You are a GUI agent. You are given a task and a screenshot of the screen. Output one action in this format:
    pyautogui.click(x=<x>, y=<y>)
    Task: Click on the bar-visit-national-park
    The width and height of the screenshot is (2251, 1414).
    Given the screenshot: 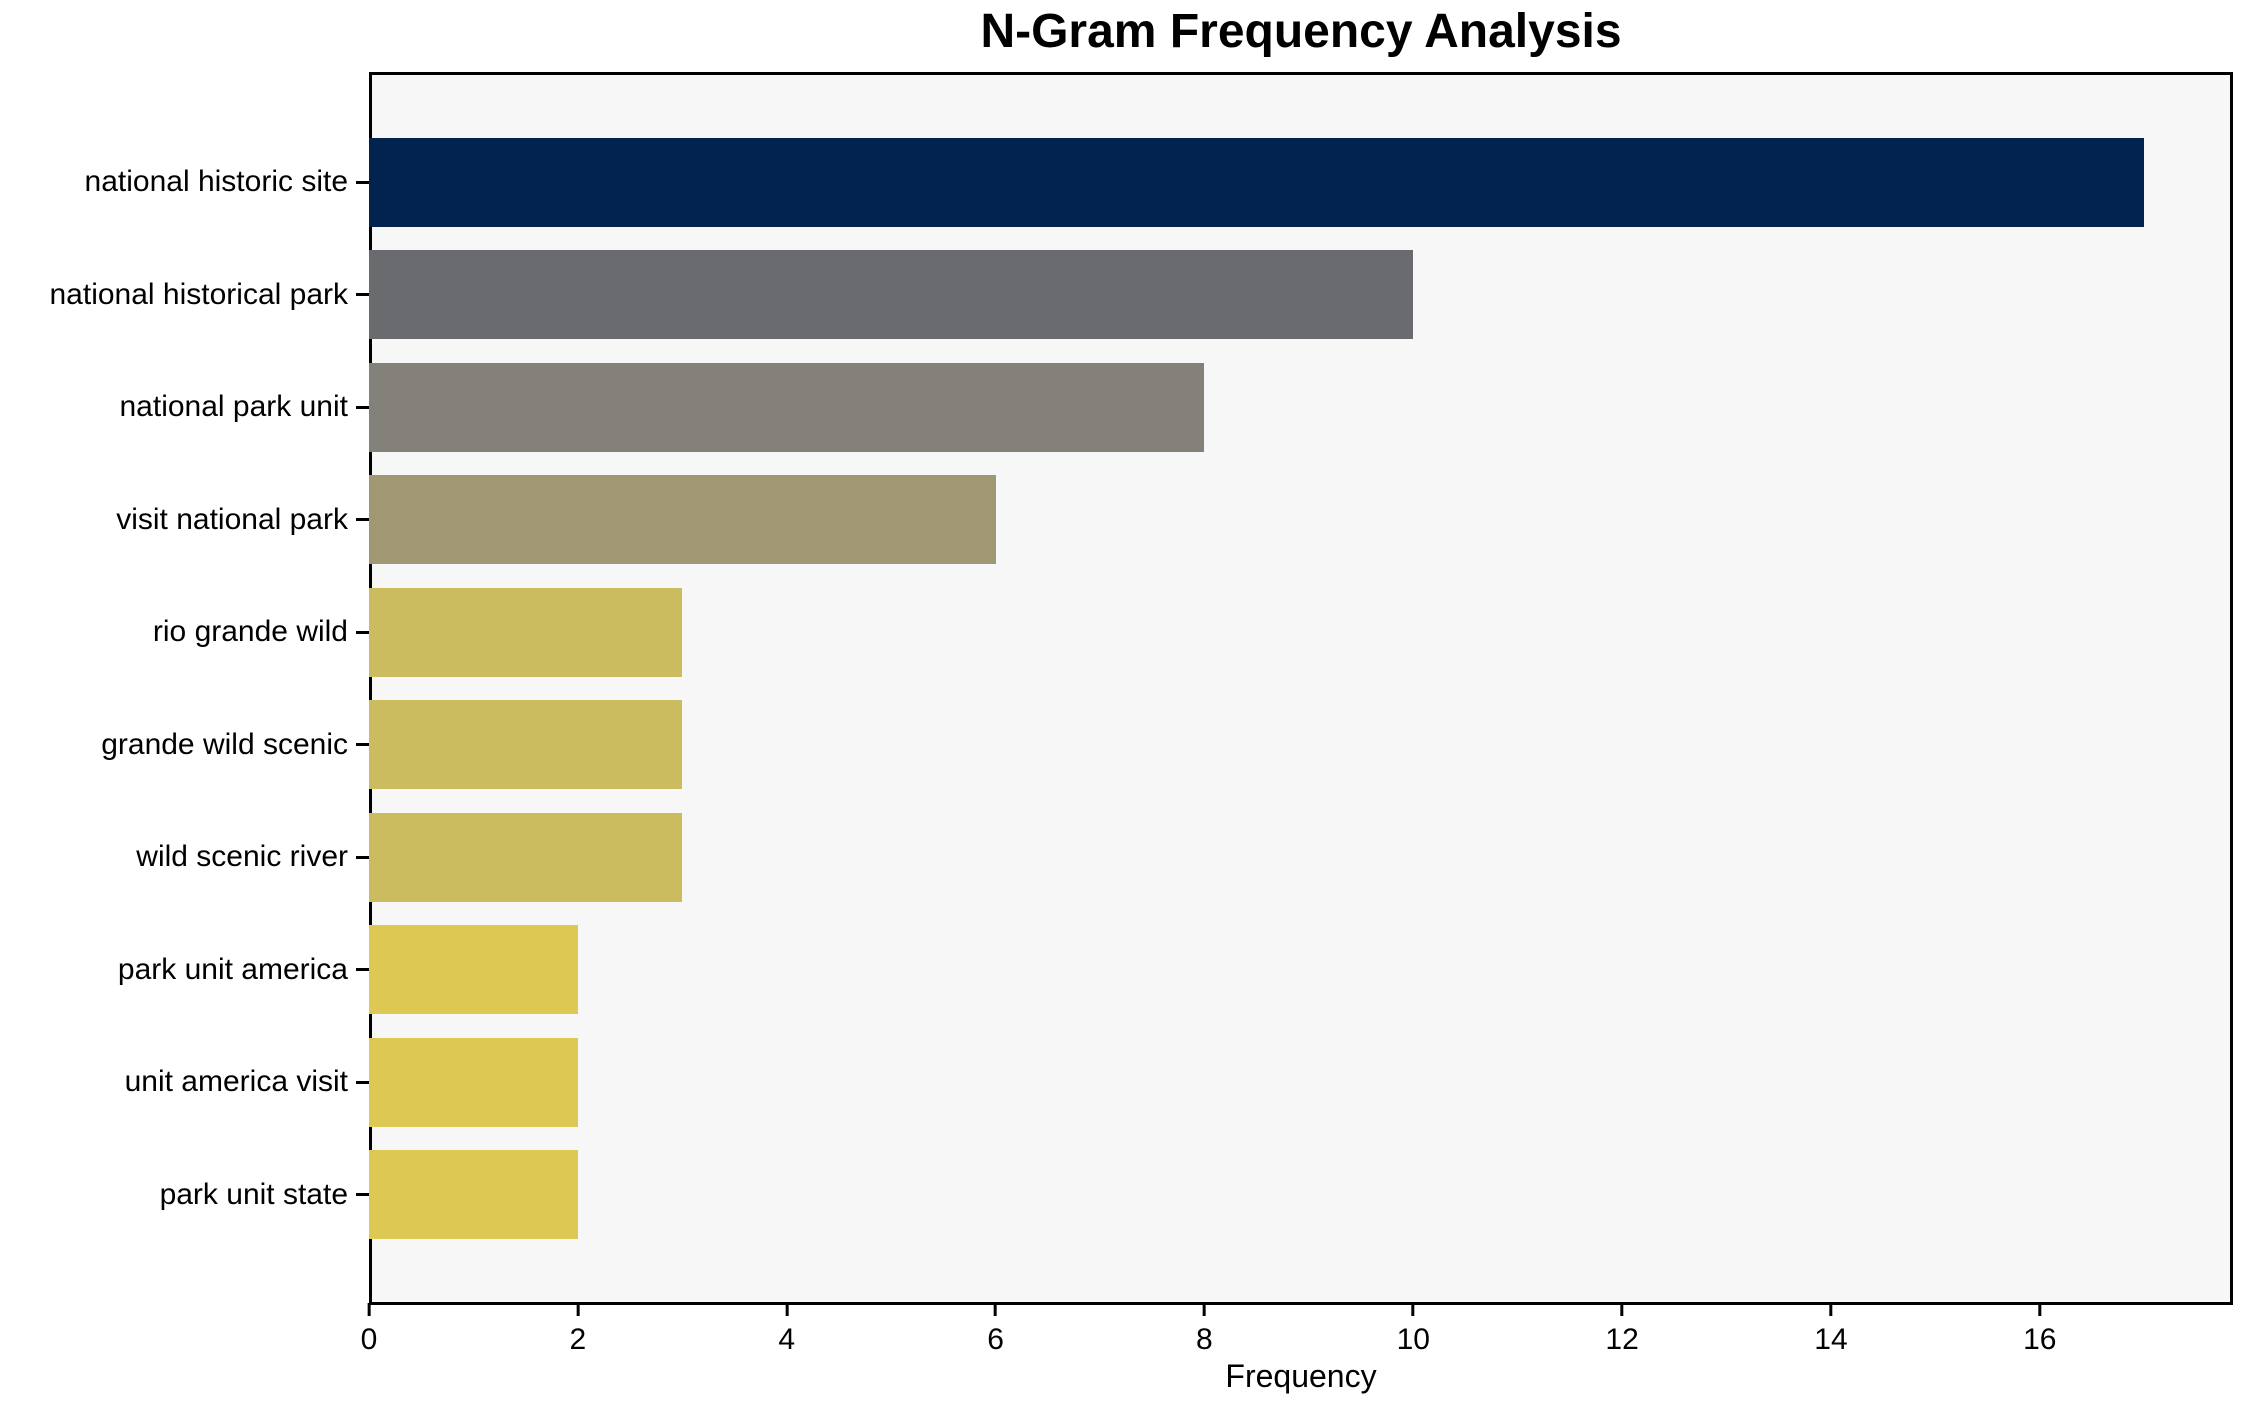 What is the action you would take?
    pyautogui.click(x=682, y=520)
    